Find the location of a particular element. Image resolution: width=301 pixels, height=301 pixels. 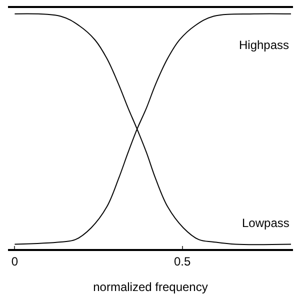

series-label: Highpass is located at coordinates (264, 45).